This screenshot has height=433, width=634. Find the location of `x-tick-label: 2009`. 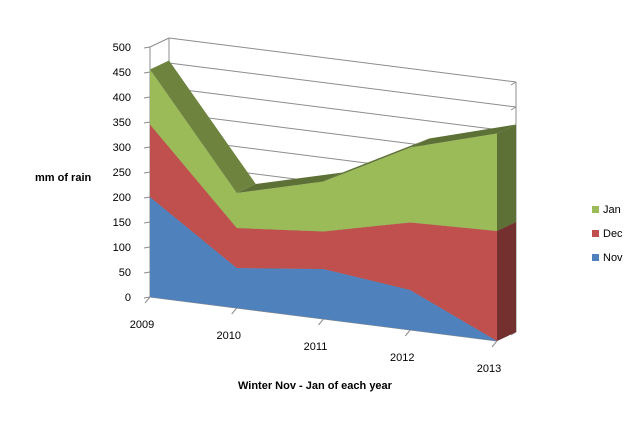

x-tick-label: 2009 is located at coordinates (142, 325).